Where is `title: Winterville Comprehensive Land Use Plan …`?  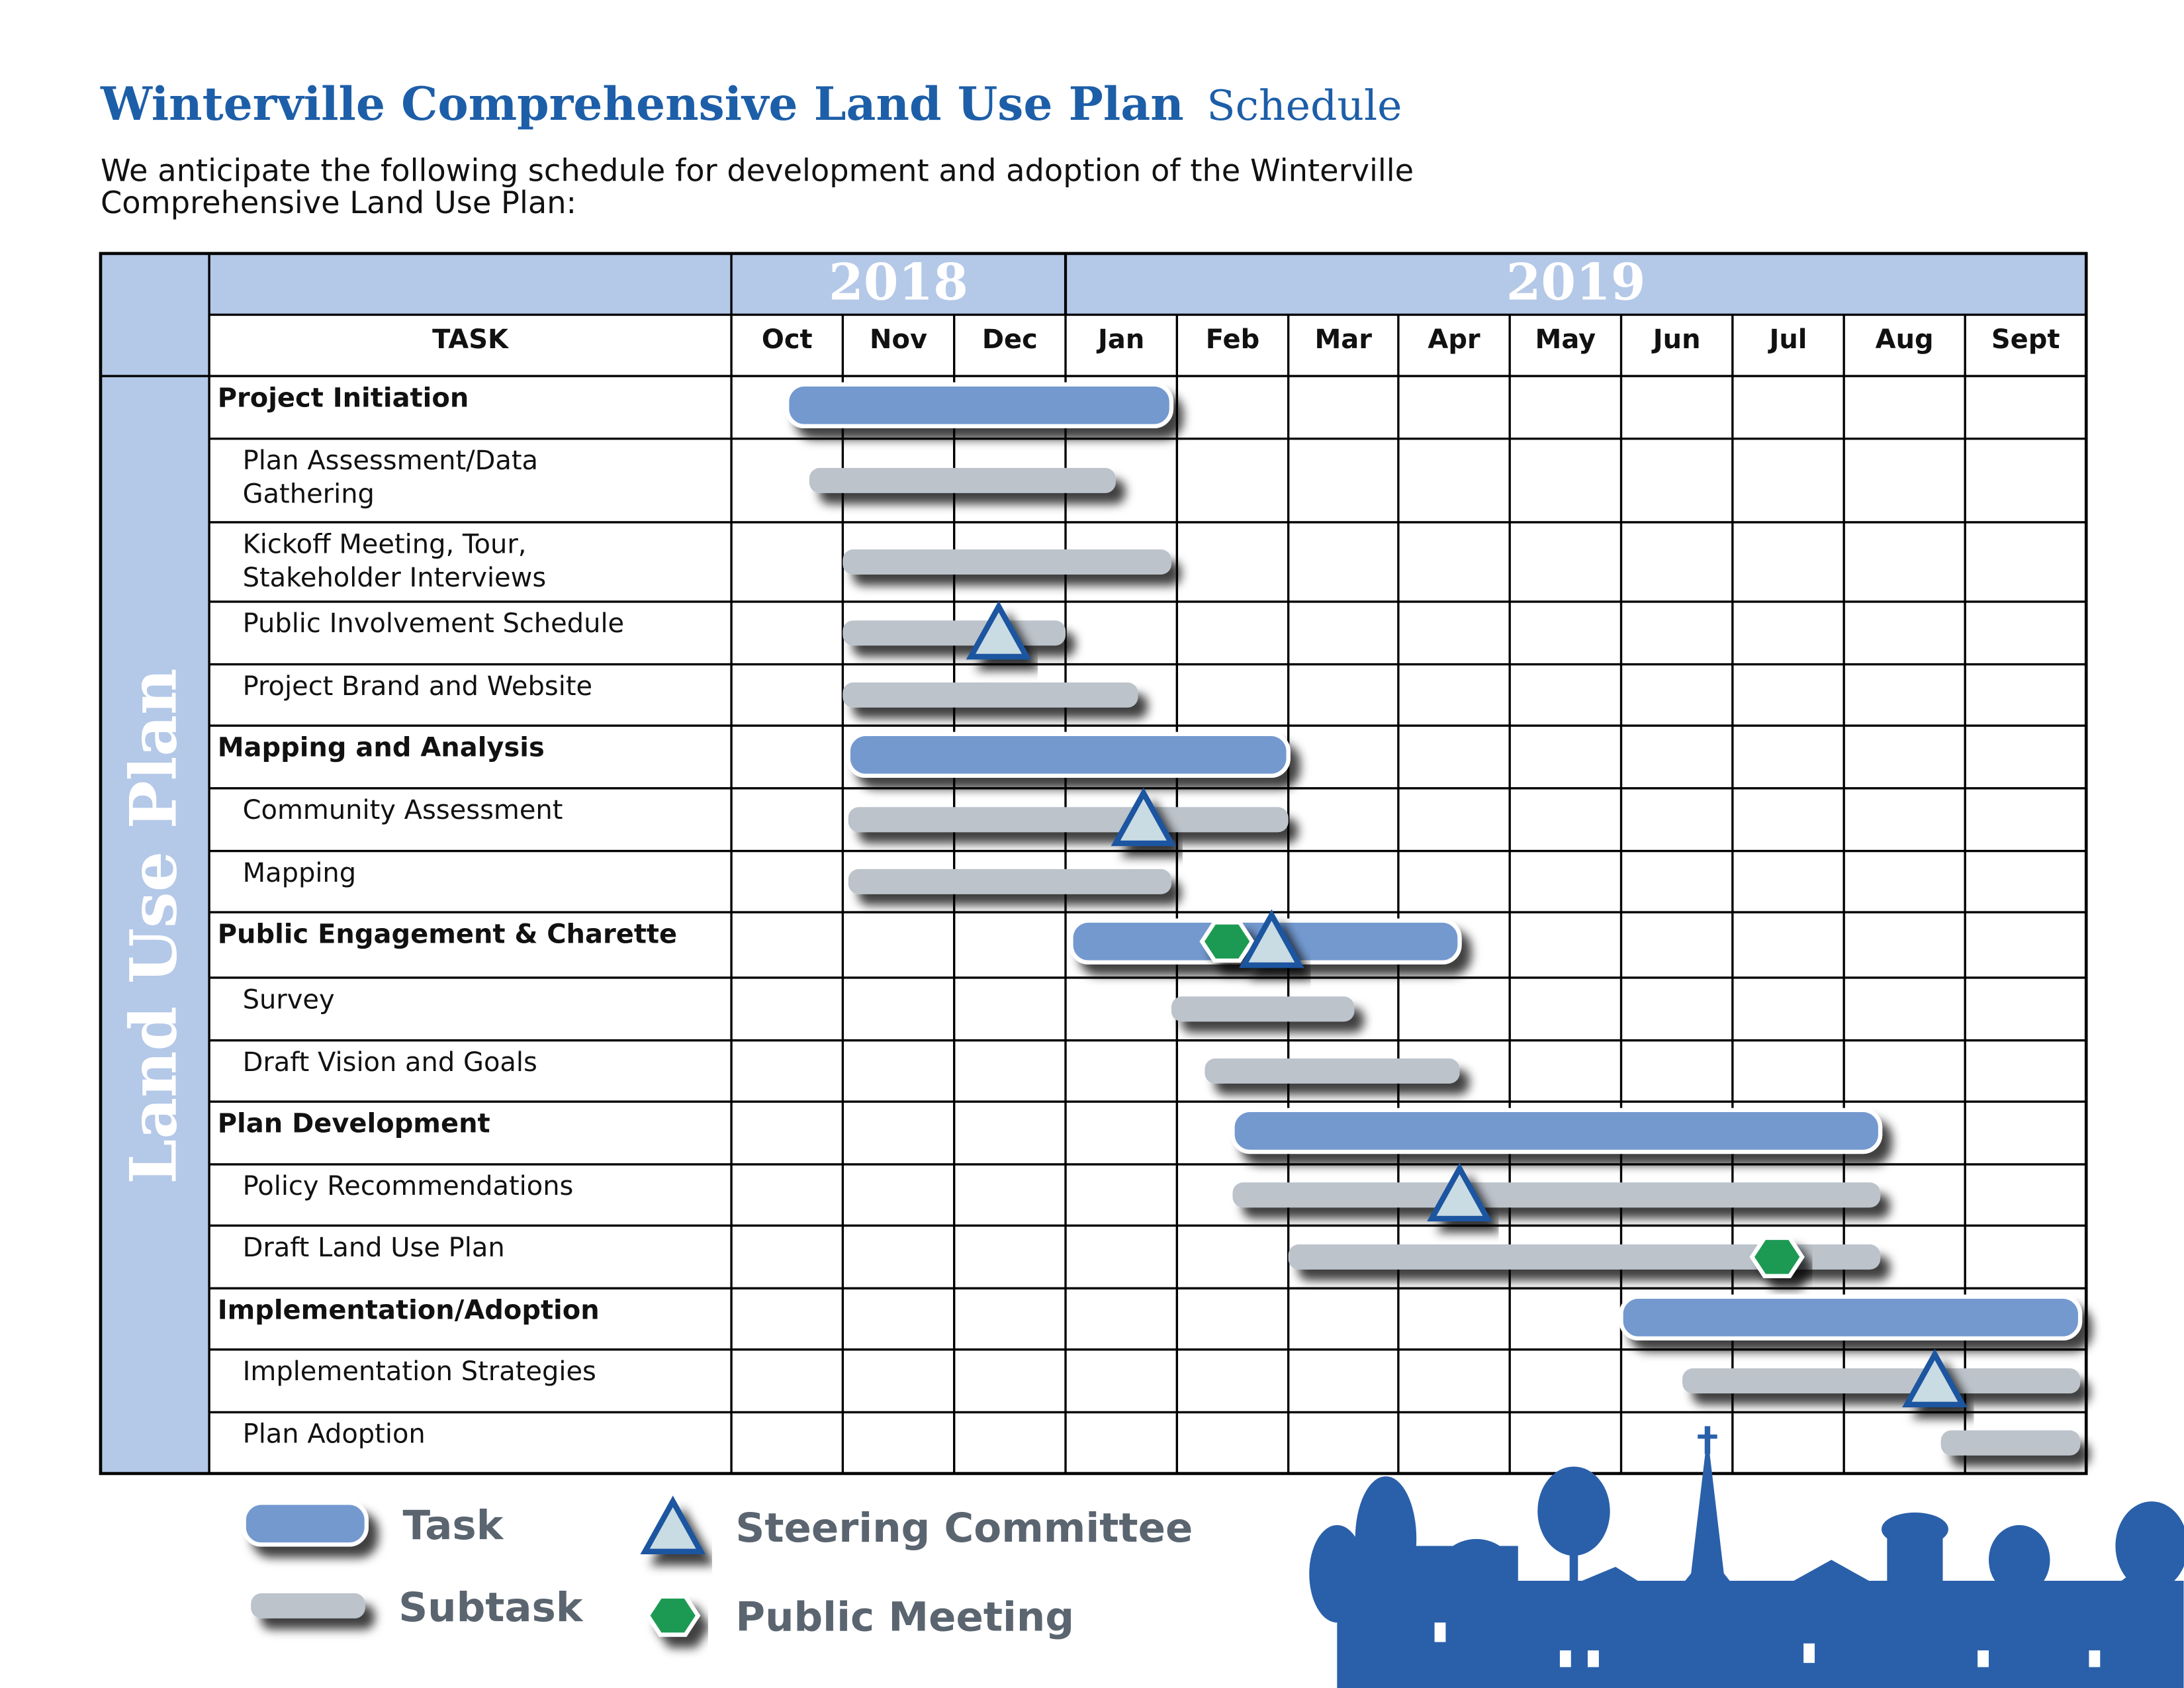
title: Winterville Comprehensive Land Use Plan … is located at coordinates (751, 104).